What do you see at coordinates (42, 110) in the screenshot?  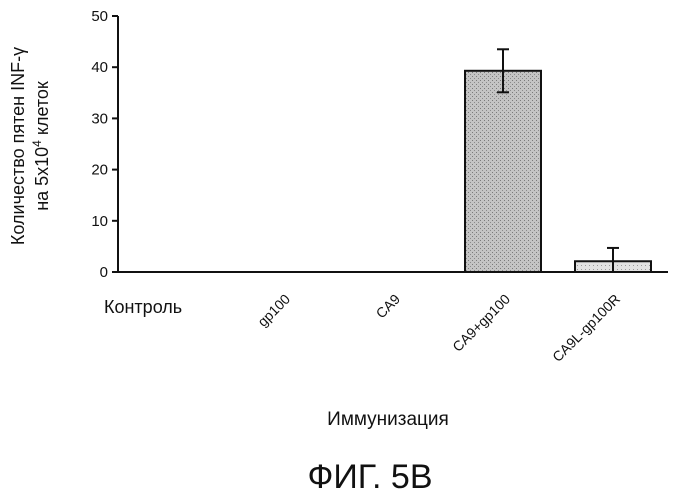 I see `y-axis-title-line2-suffix: клеток` at bounding box center [42, 110].